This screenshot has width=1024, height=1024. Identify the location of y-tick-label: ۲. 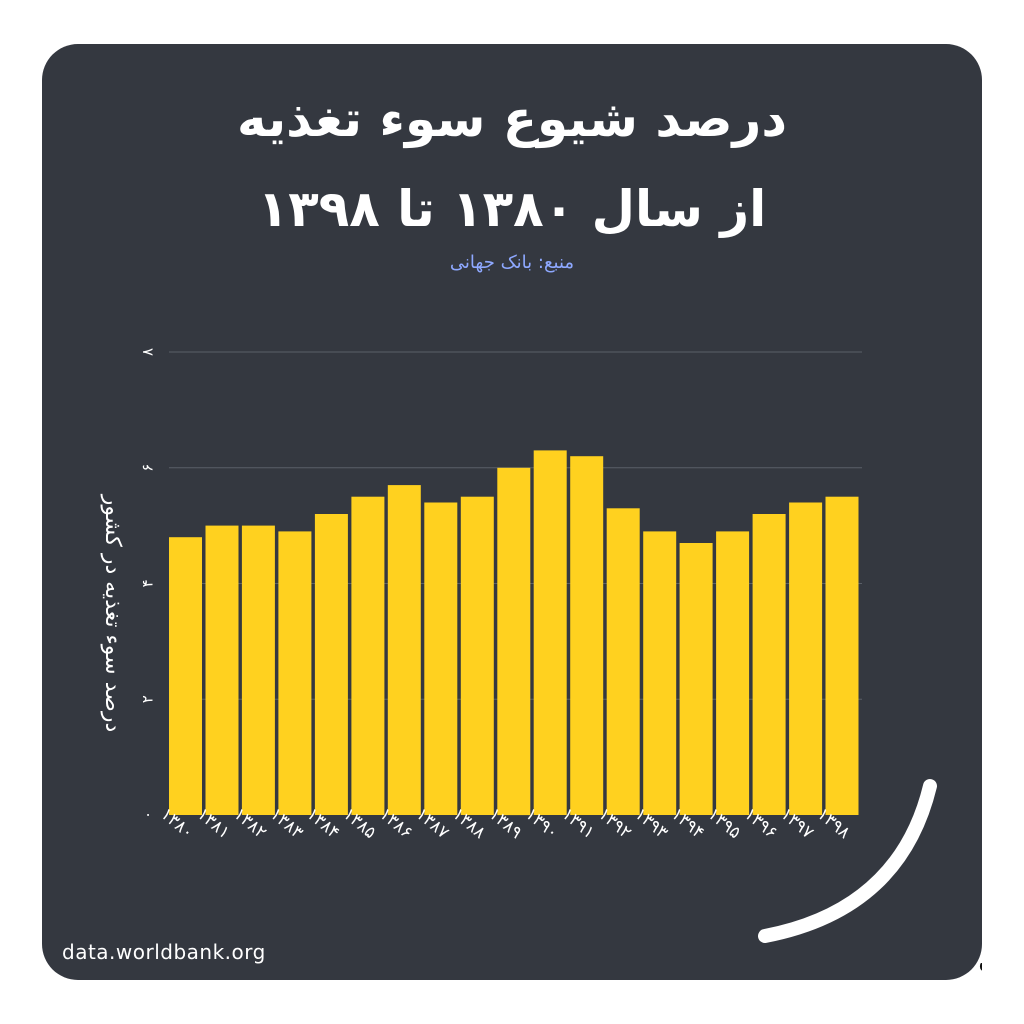
(148, 699).